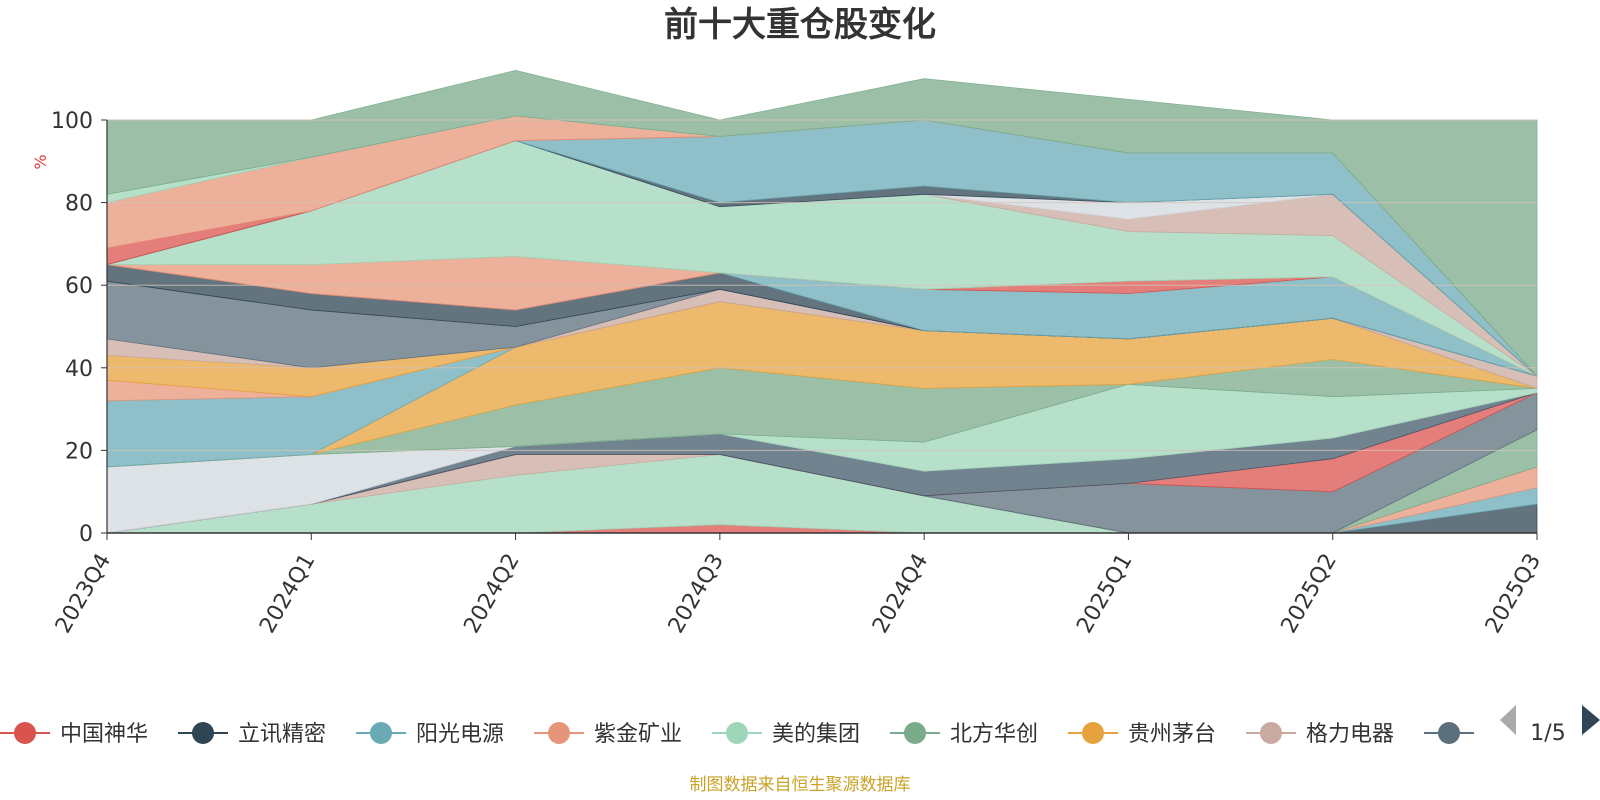 This screenshot has width=1600, height=800. Describe the element at coordinates (800, 785) in the screenshot. I see `source-note: 制图数据来自恒生聚源数据库` at that location.